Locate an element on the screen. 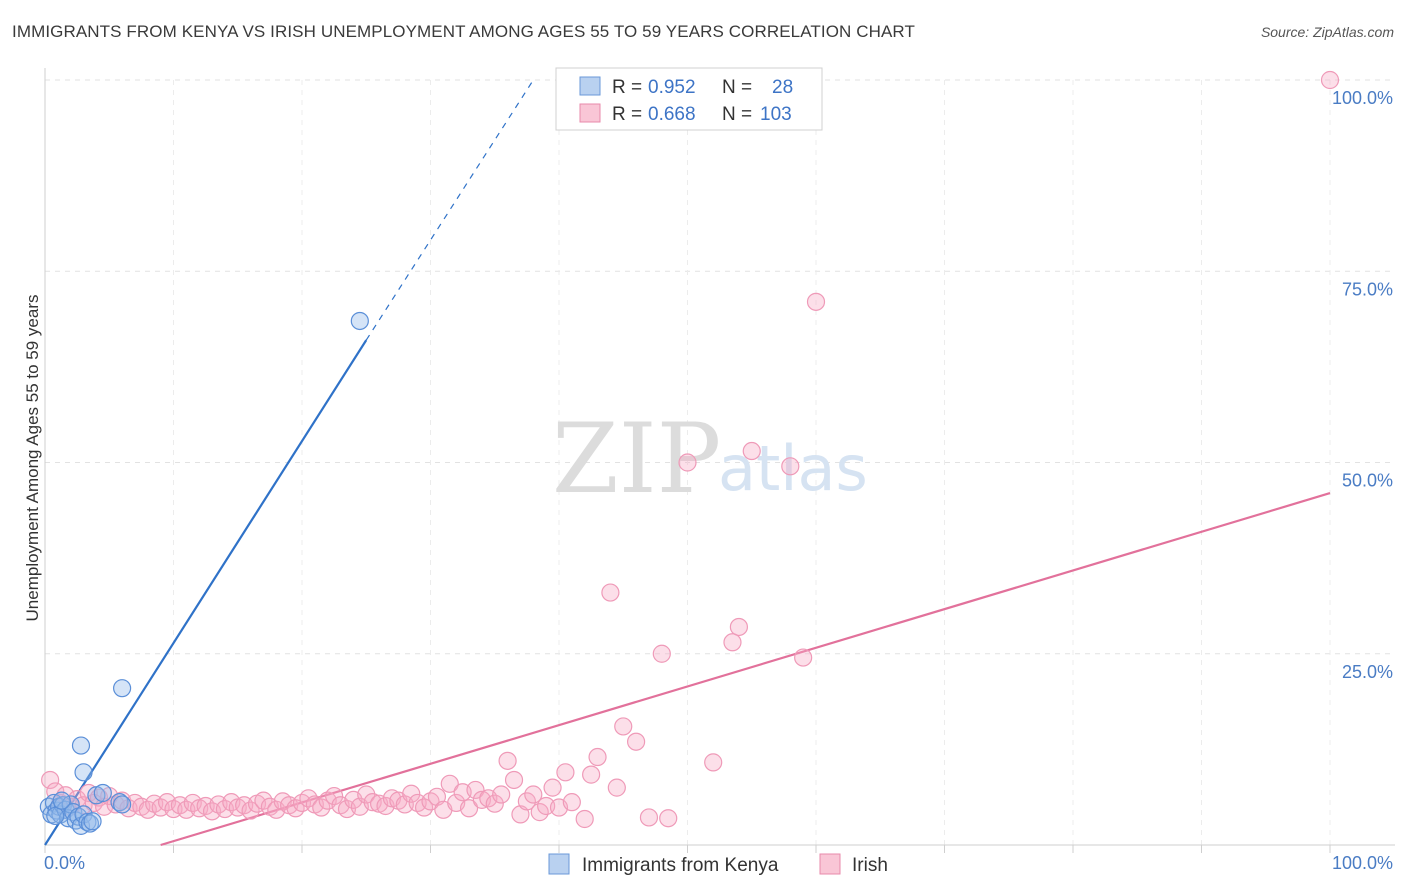 Image resolution: width=1406 pixels, height=892 pixels. y-tick-label: 100.0% is located at coordinates (1362, 98).